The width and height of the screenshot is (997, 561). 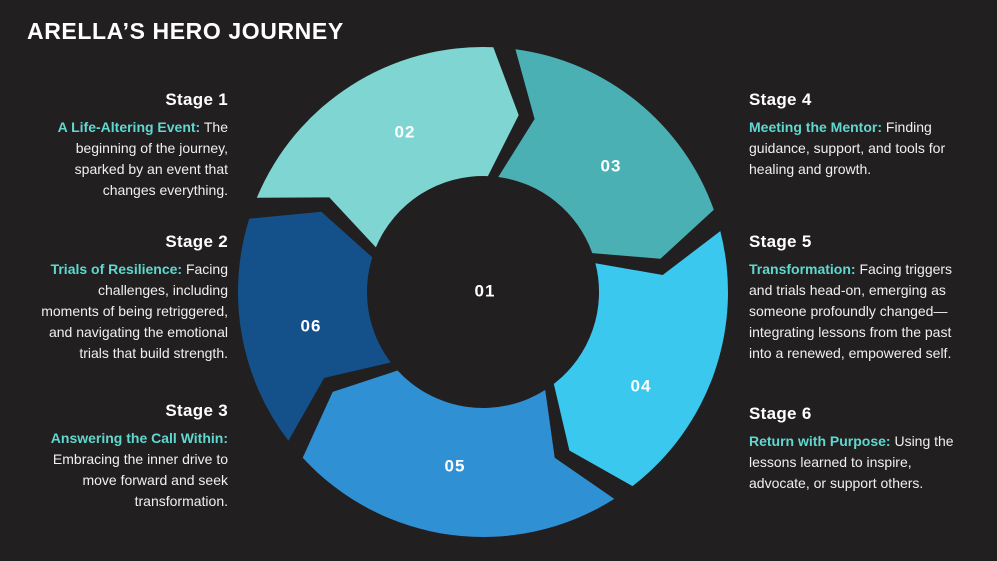 I want to click on stage-3-heading: Stage 3, so click(x=196, y=410).